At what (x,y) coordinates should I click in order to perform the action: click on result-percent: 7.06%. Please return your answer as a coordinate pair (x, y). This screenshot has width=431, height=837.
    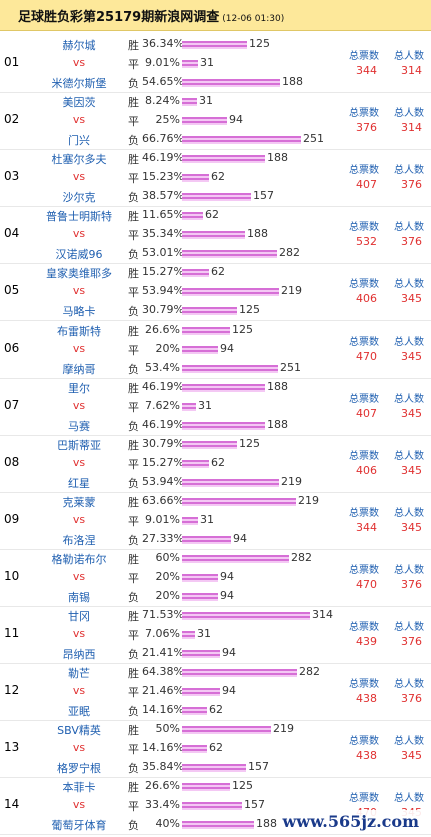
    Looking at the image, I should click on (162, 633).